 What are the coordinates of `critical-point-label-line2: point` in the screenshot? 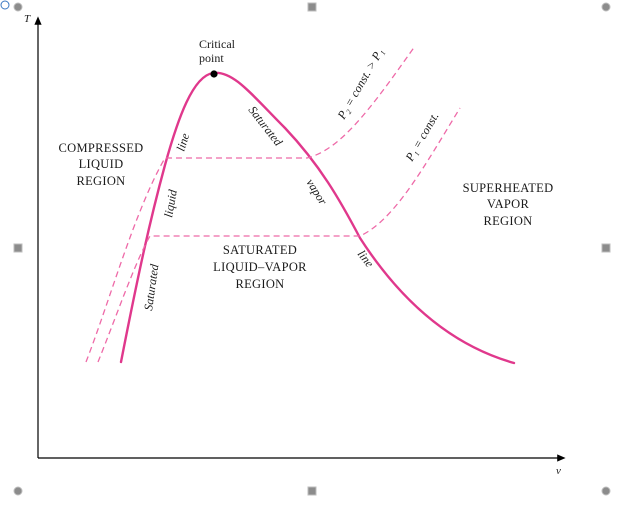 It's located at (211, 58).